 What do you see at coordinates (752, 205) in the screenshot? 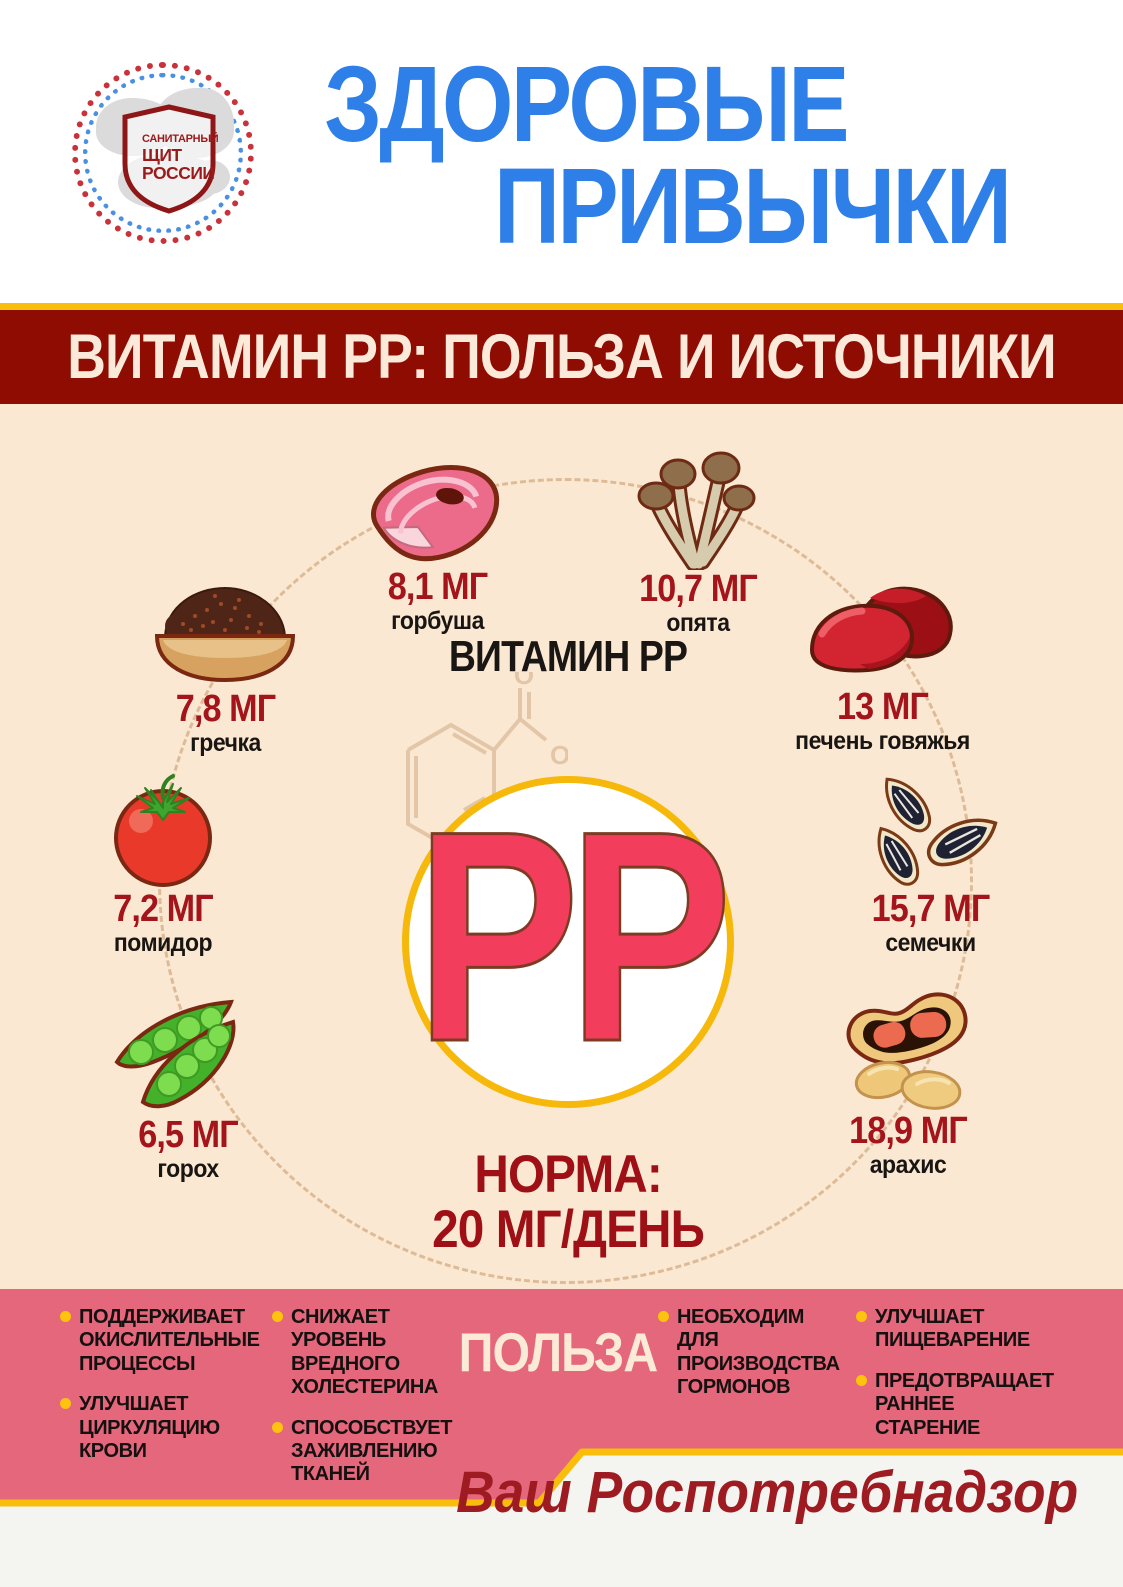
I see `poster-title-line2: ПРИВЫЧКИ` at bounding box center [752, 205].